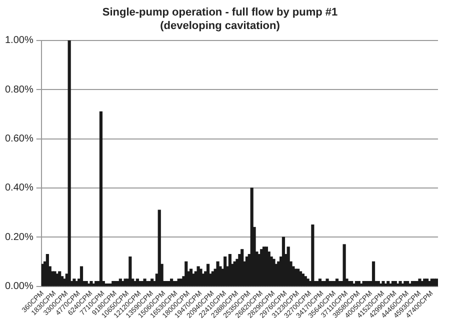 The width and height of the screenshot is (450, 320). What do you see at coordinates (19, 188) in the screenshot?
I see `y-tick-label: 0.40%` at bounding box center [19, 188].